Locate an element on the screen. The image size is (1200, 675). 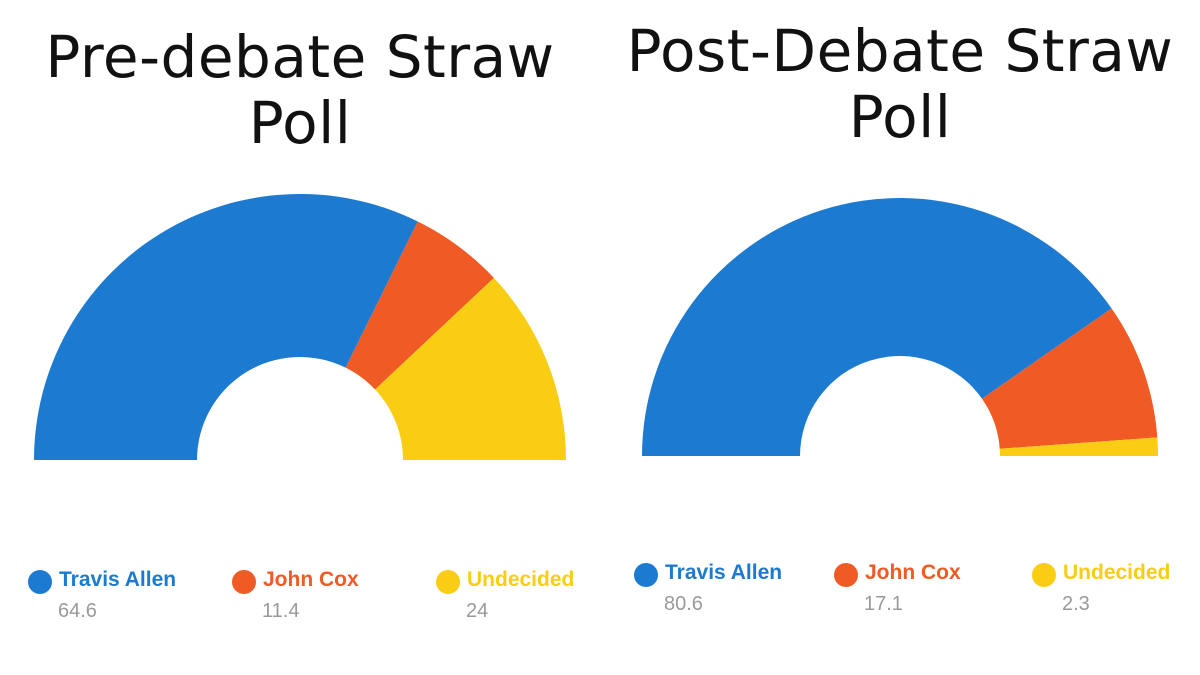
legend-value: 11.4 is located at coordinates (281, 611).